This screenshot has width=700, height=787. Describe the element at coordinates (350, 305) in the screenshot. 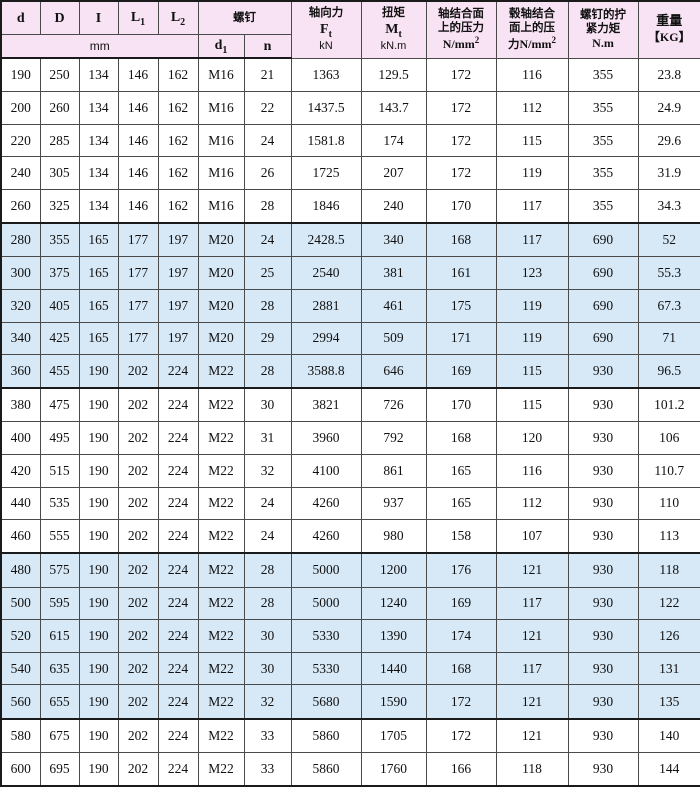

I see `table-row: 320 405 165 177 197 M20 28 2881 461 175 119 690 67.3` at that location.